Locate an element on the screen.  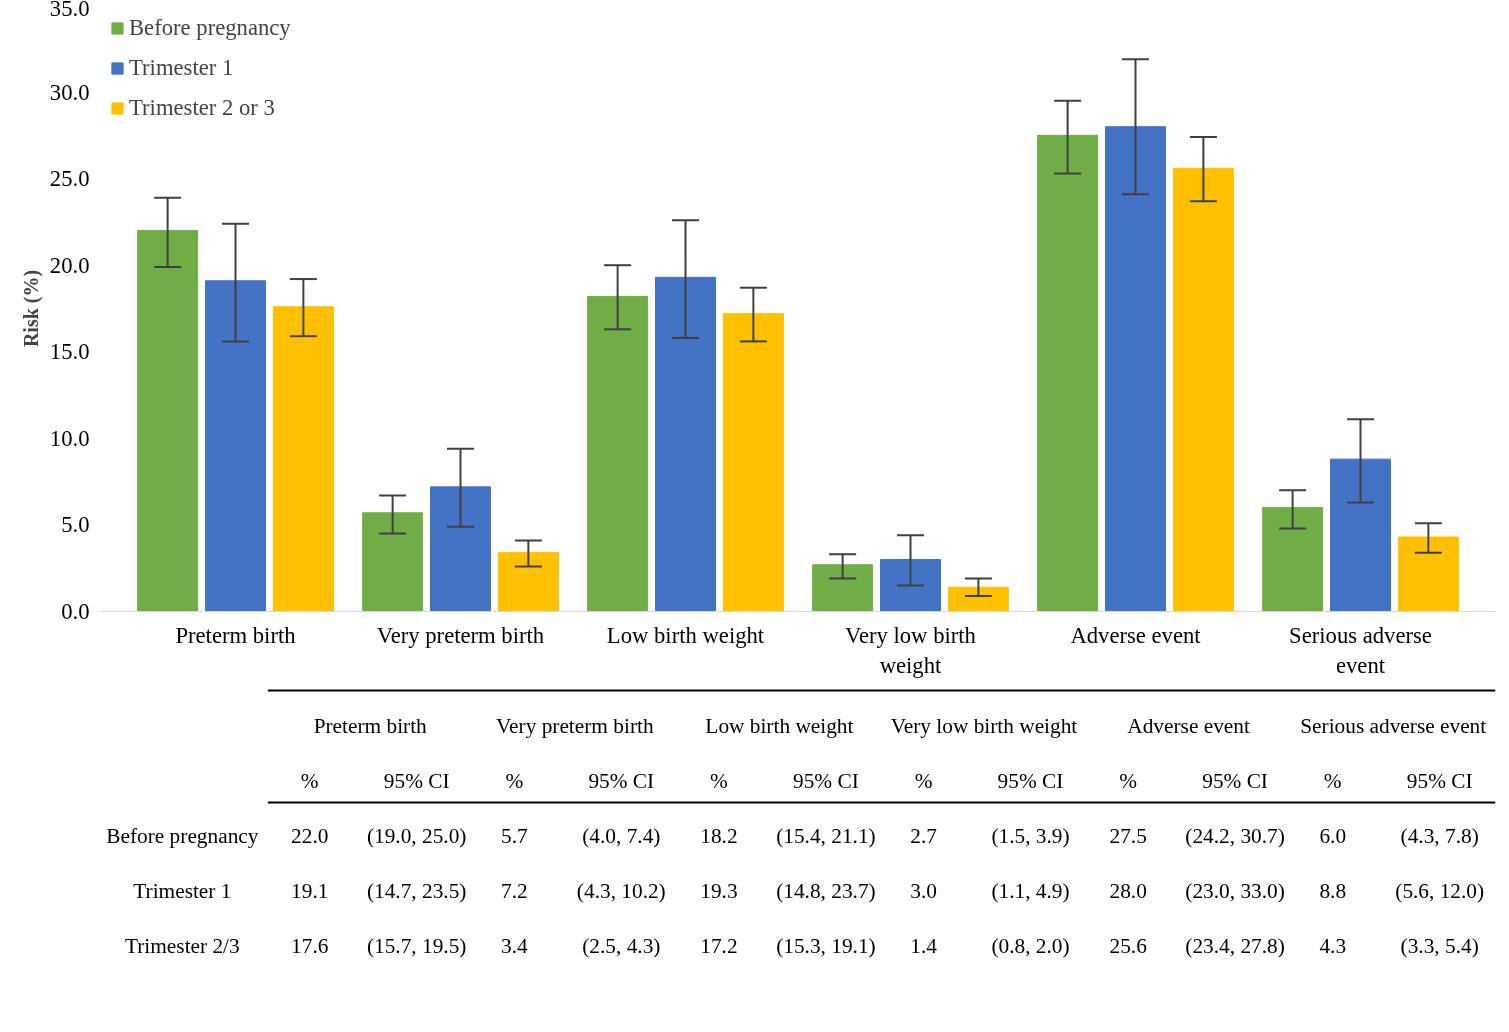
text: Trimester 2/3 is located at coordinates (182, 945).